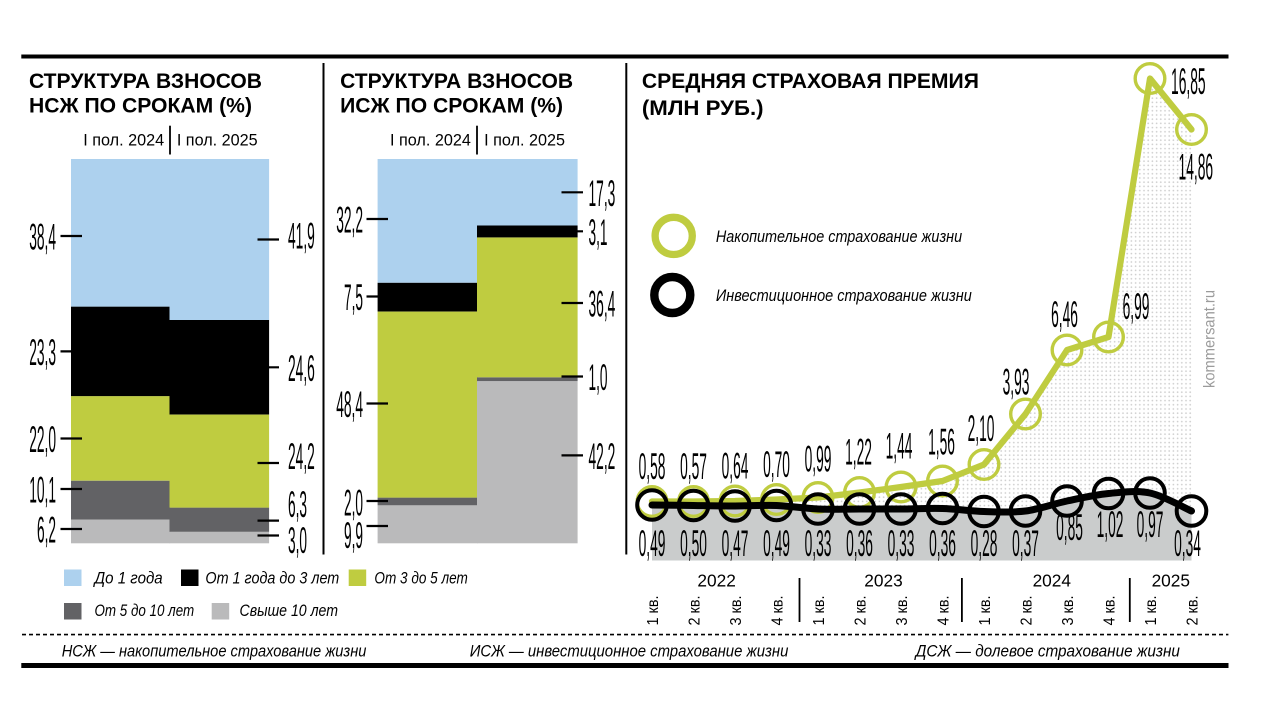 The width and height of the screenshot is (1280, 713). I want to click on svg-text: 1,44, so click(899, 445).